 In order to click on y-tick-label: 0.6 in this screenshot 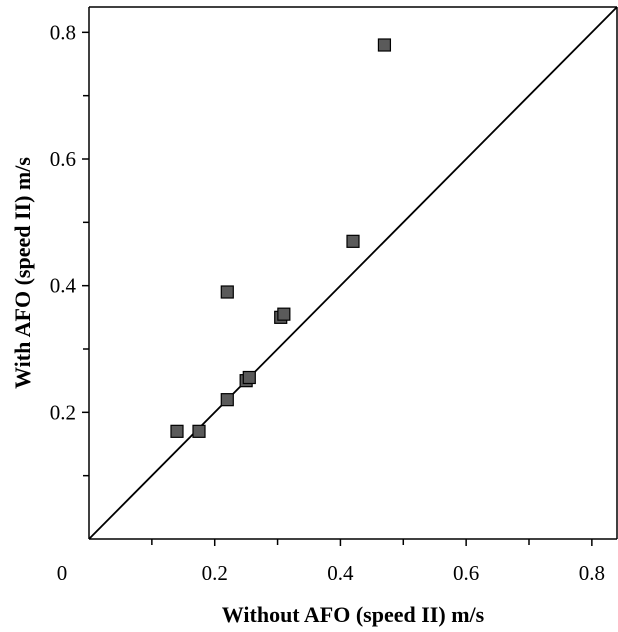, I will do `click(63, 159)`.